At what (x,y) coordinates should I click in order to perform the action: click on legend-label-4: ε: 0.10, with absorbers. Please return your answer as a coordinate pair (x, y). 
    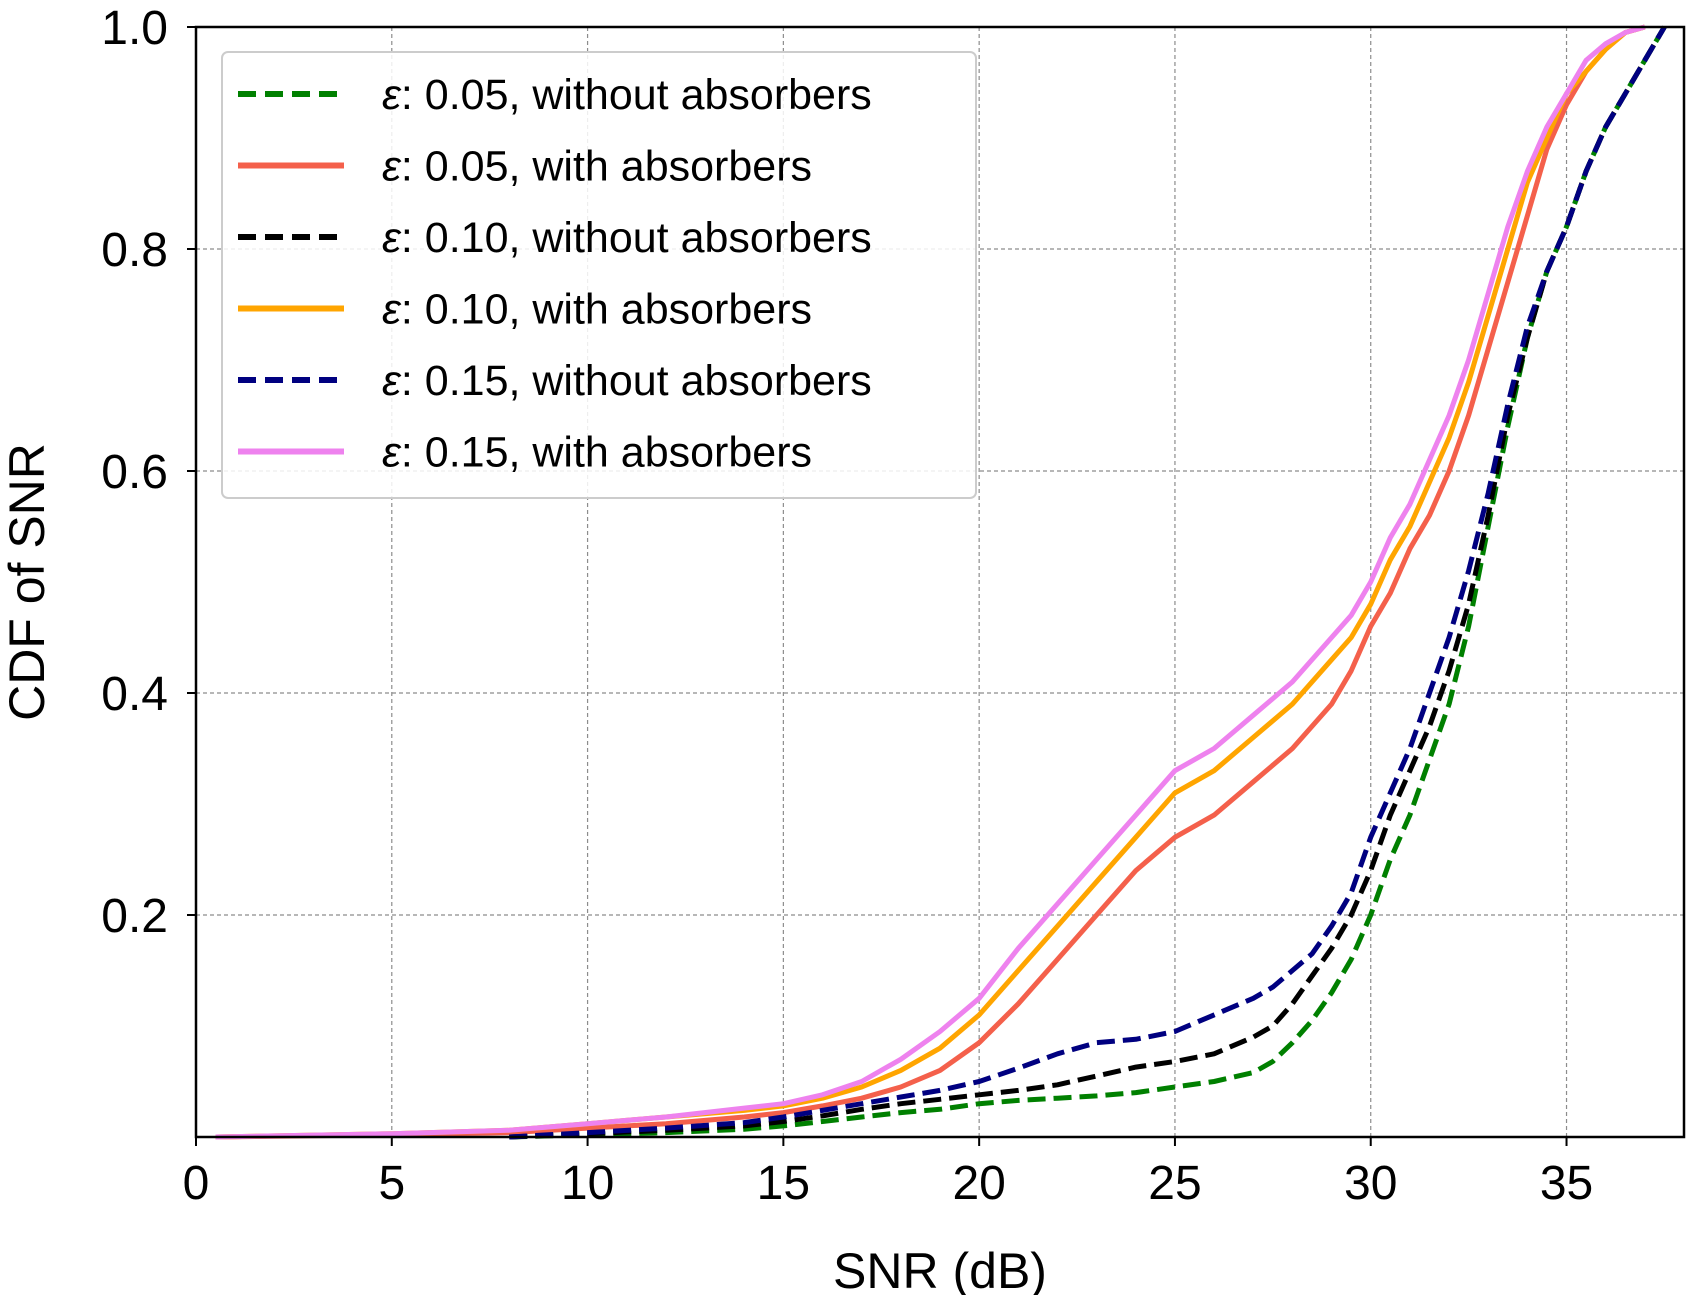
    Looking at the image, I should click on (597, 310).